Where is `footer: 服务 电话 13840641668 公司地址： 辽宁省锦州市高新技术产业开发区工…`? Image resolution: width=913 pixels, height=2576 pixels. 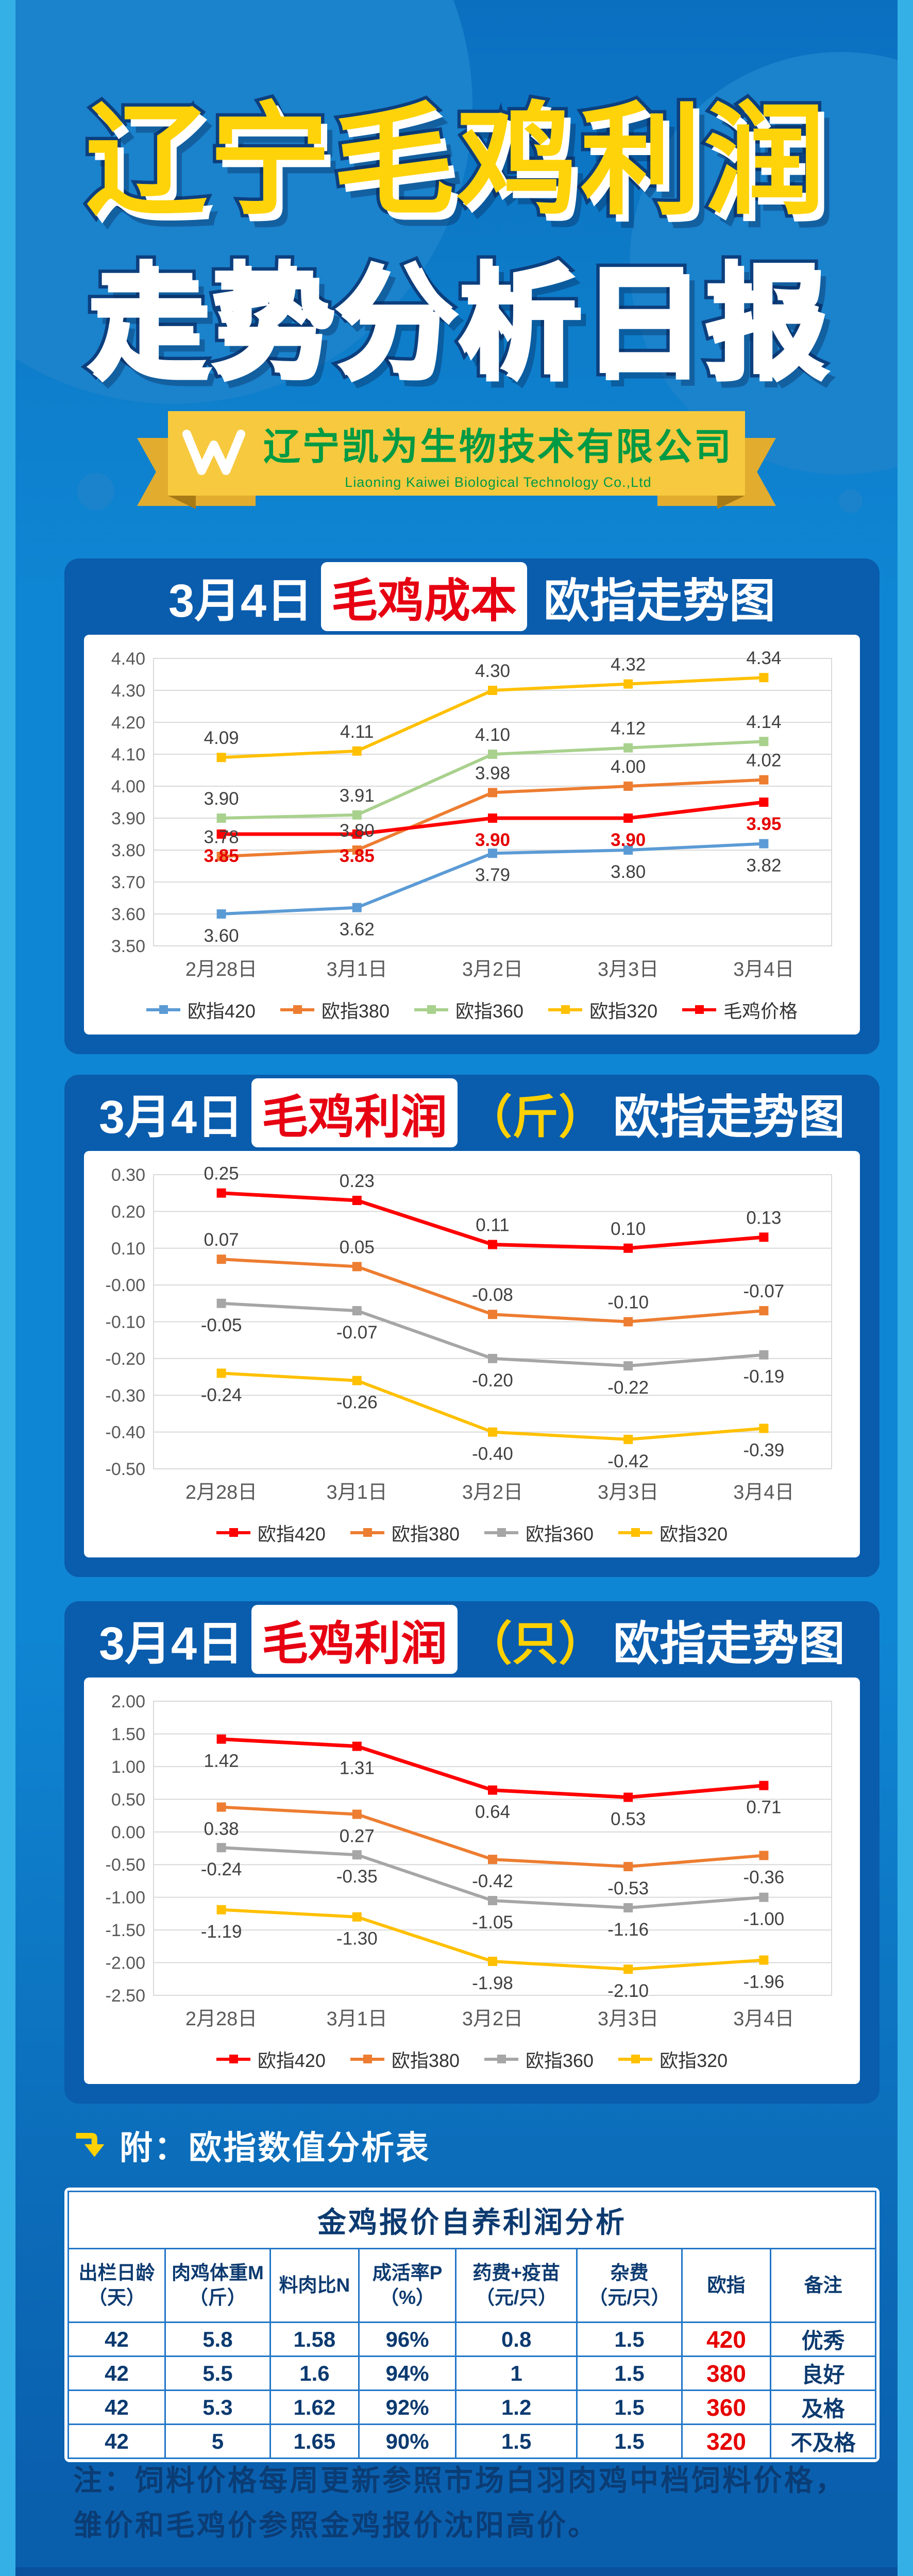 footer: 服务 电话 13840641668 公司地址： 辽宁省锦州市高新技术产业开发区工… is located at coordinates (457, 2571).